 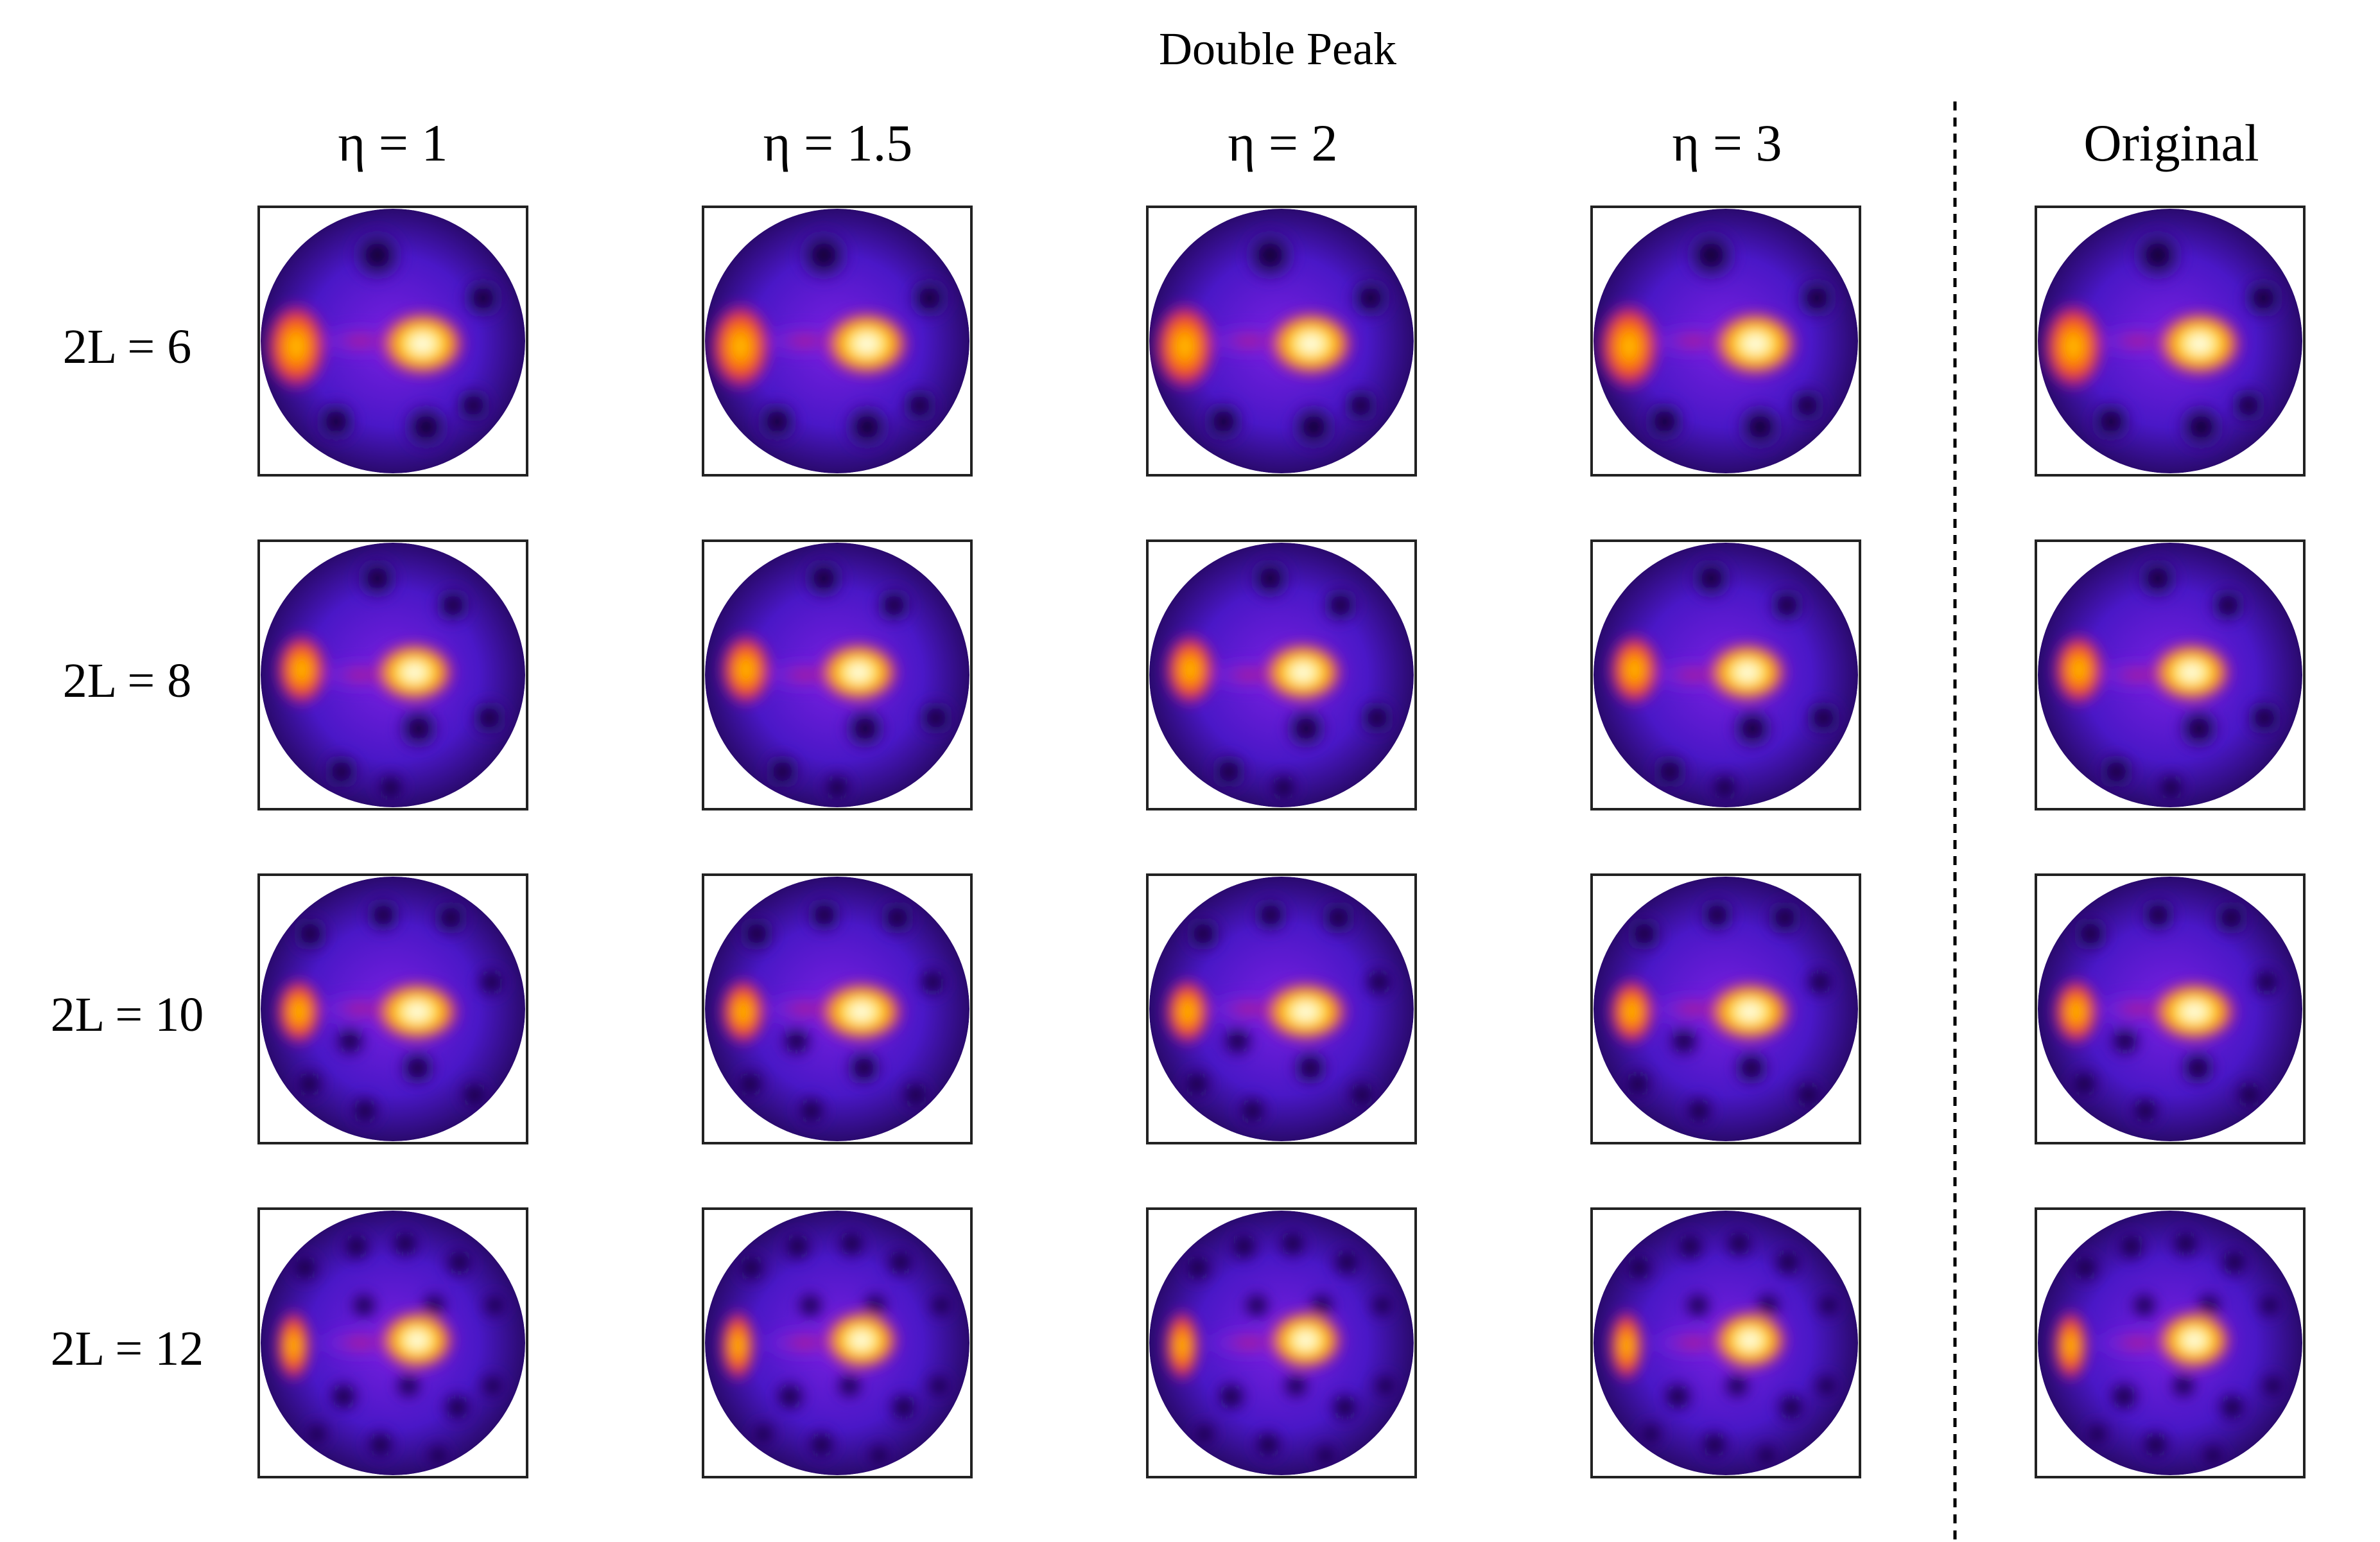 I want to click on figure-title: Double Peak, so click(x=1277, y=48).